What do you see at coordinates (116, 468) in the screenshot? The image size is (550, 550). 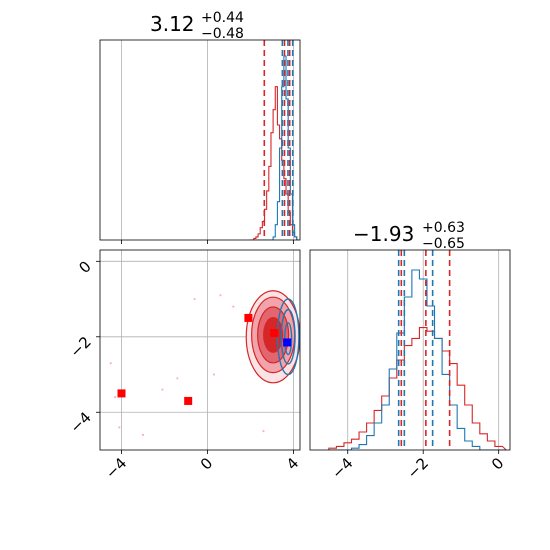 I see `x-tick-label-param-1: −4` at bounding box center [116, 468].